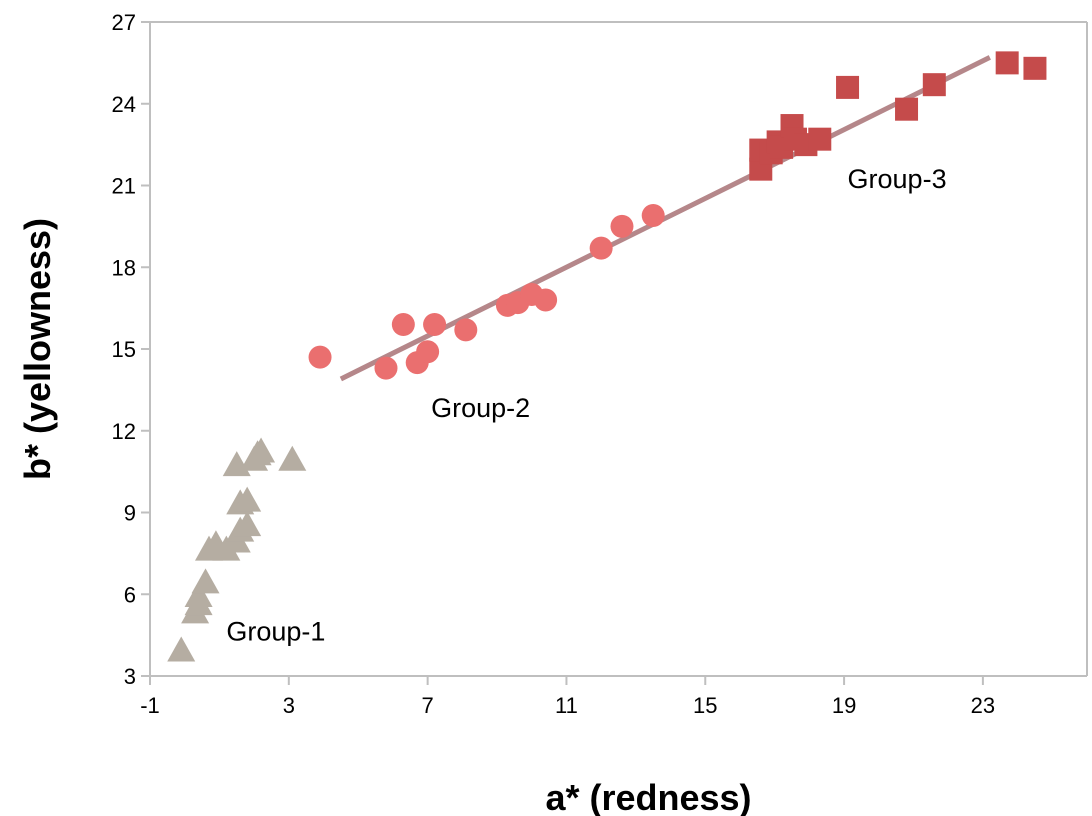 This screenshot has width=1092, height=816. What do you see at coordinates (124, 349) in the screenshot?
I see `y-tick-label: 15` at bounding box center [124, 349].